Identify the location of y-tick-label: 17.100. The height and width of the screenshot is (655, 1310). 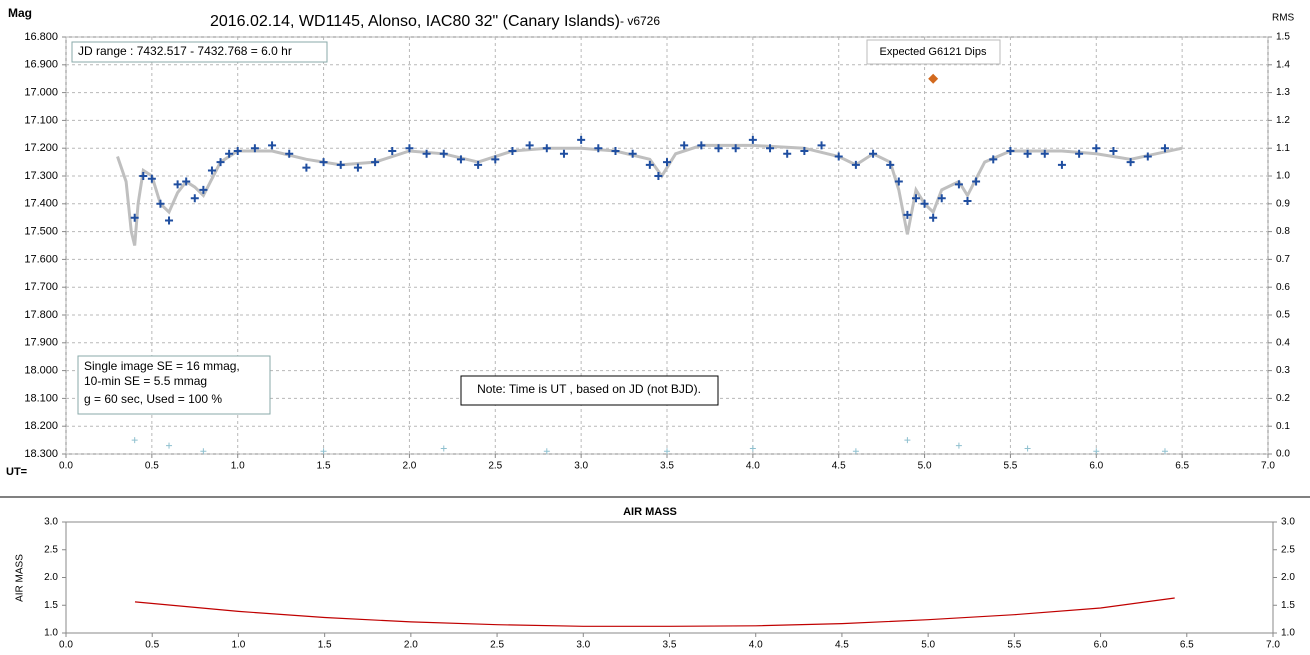
(41, 120).